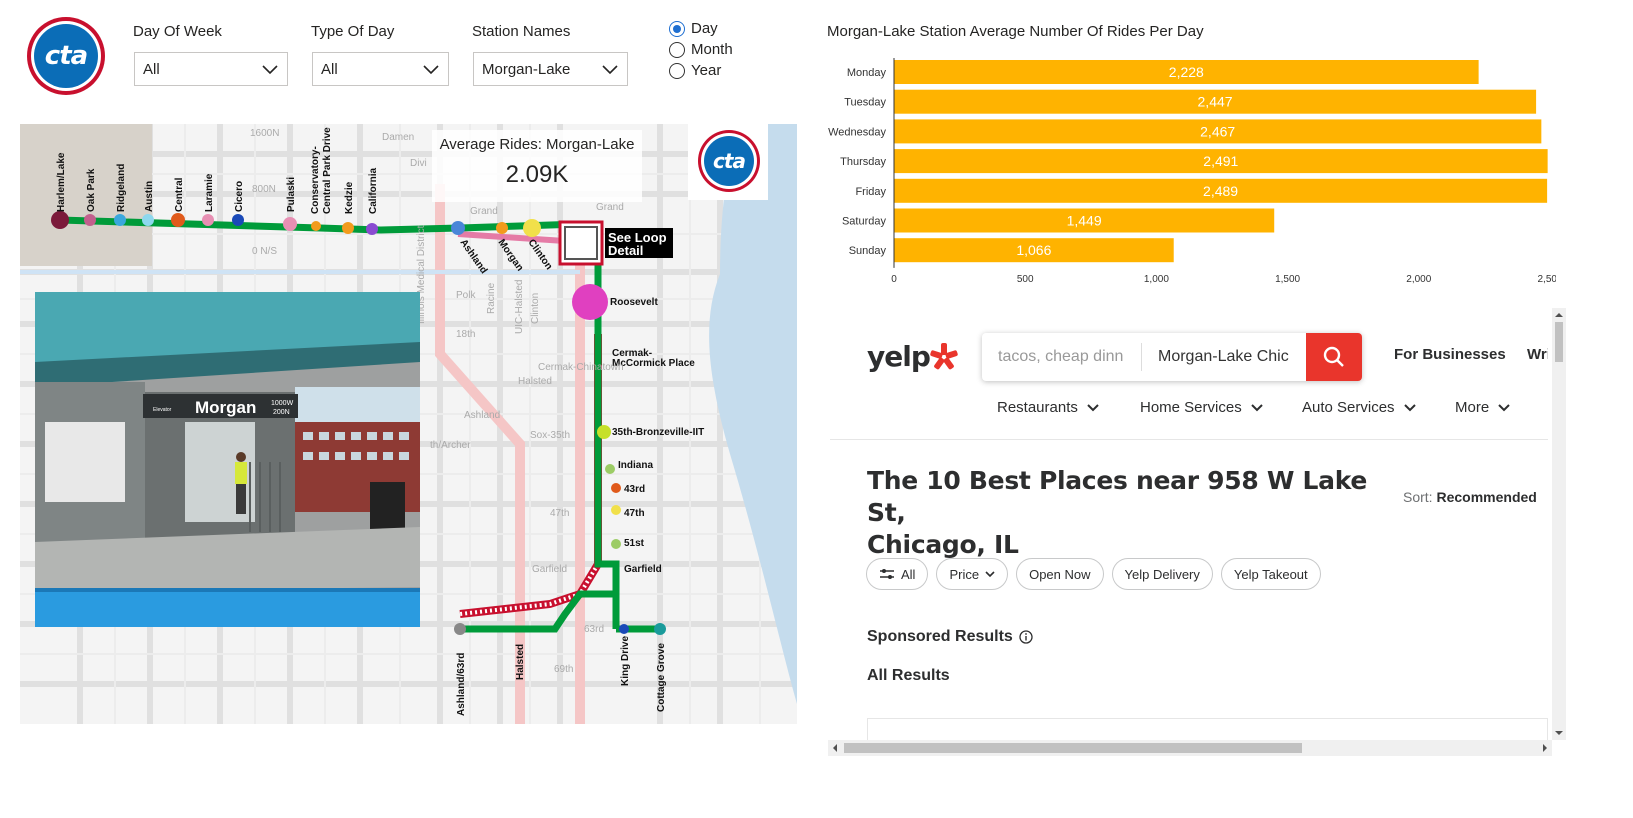 The image size is (1633, 818). I want to click on svg-text: 1600N, so click(264, 133).